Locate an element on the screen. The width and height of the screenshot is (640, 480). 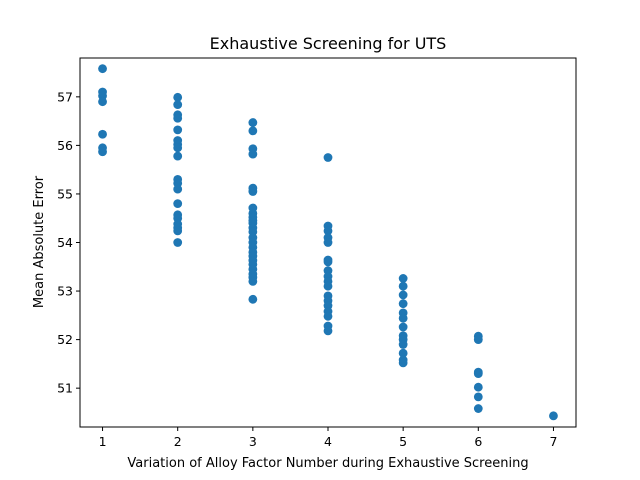
y-tick-label: 53 is located at coordinates (65, 291).